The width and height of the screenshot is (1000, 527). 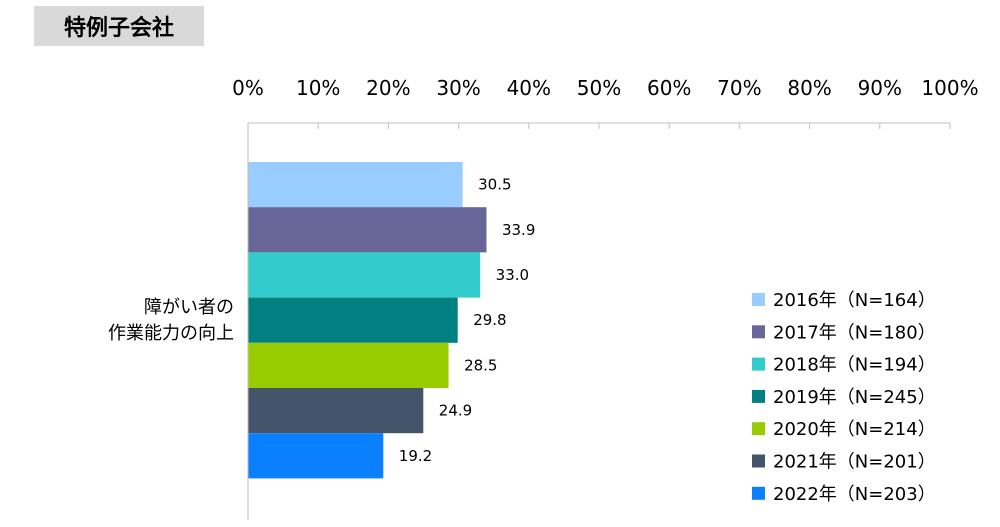 I want to click on legend-label: 2021年（N=201）, so click(x=854, y=462).